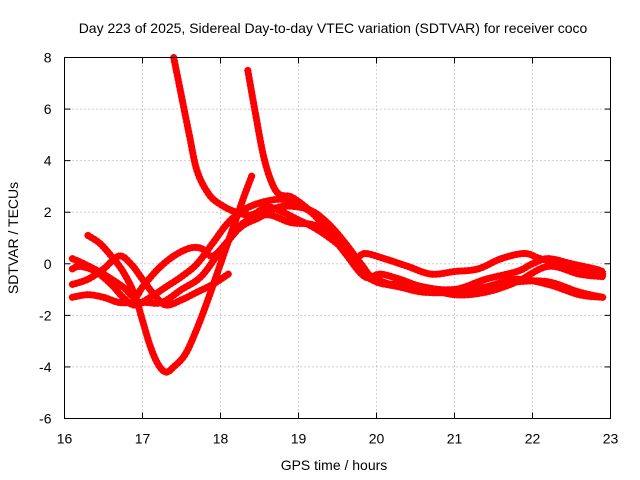 This screenshot has height=480, width=640. What do you see at coordinates (338, 439) in the screenshot?
I see `x-tick-labels: 16 17 18 19 20 21 22 23` at bounding box center [338, 439].